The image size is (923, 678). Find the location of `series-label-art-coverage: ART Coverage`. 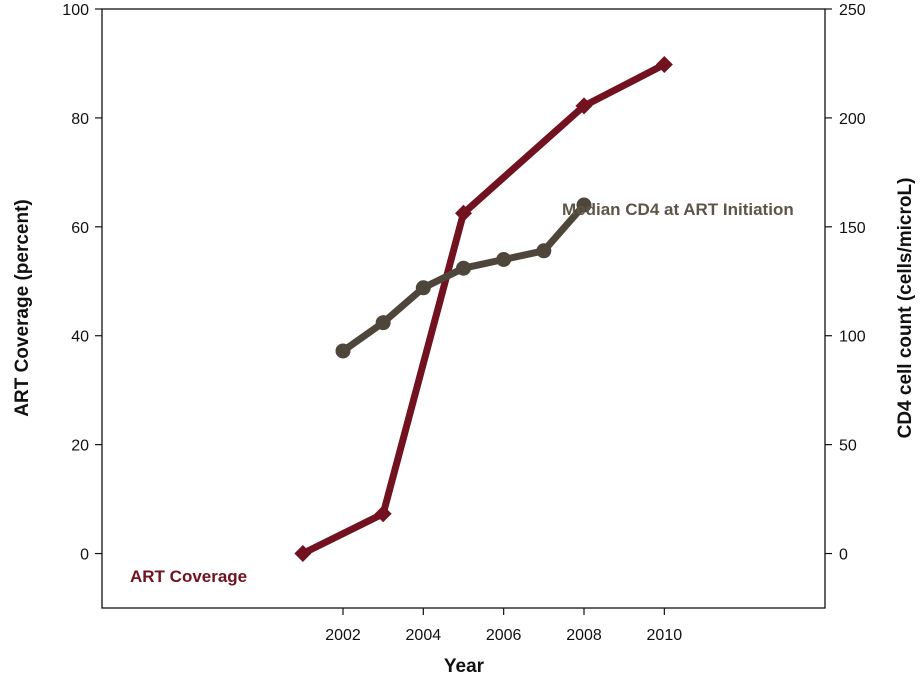

series-label-art-coverage: ART Coverage is located at coordinates (188, 576).